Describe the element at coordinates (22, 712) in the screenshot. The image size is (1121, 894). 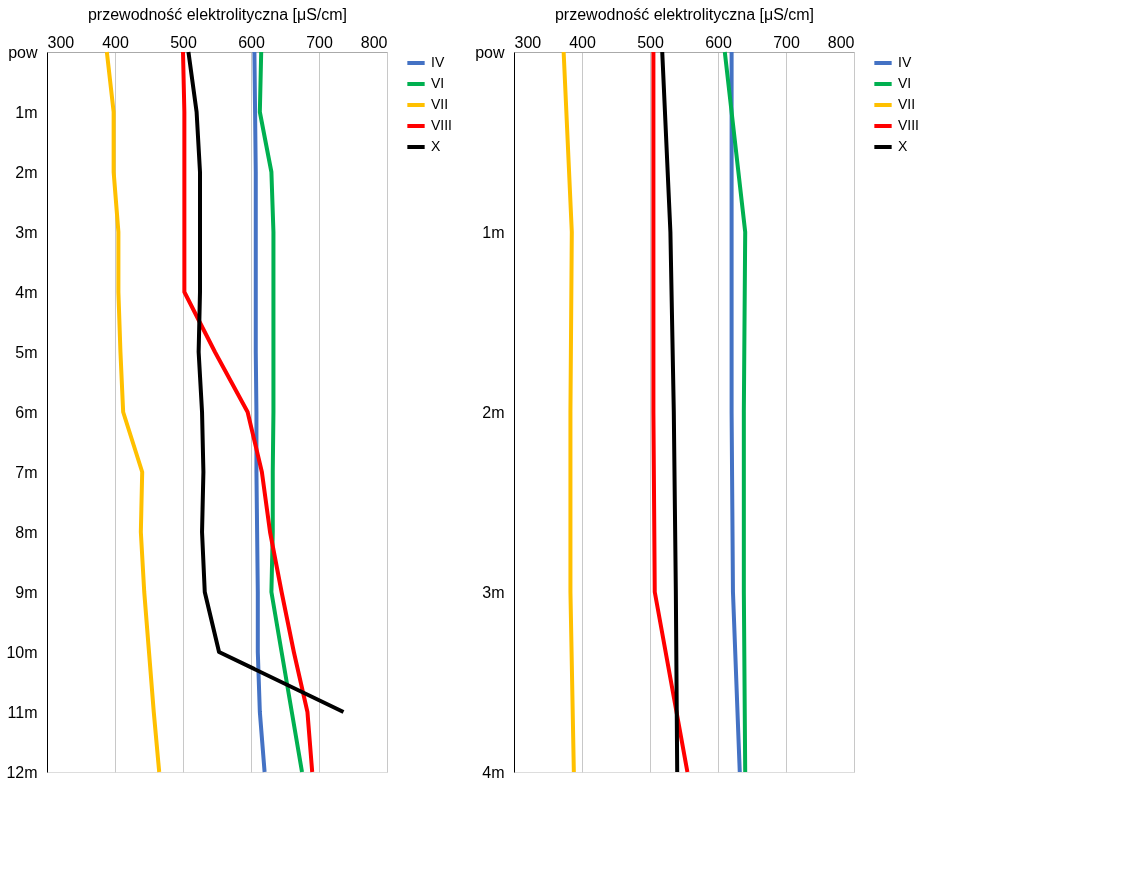
I see `y-tick-label: 11m` at that location.